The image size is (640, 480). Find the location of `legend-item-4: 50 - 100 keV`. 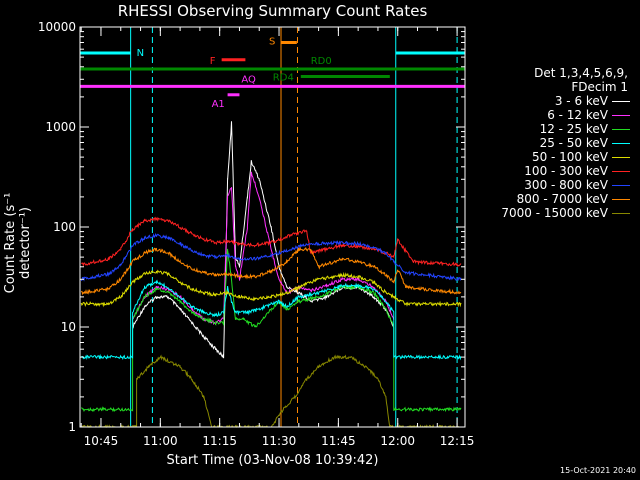

legend-item-4: 50 - 100 keV is located at coordinates (553, 157).